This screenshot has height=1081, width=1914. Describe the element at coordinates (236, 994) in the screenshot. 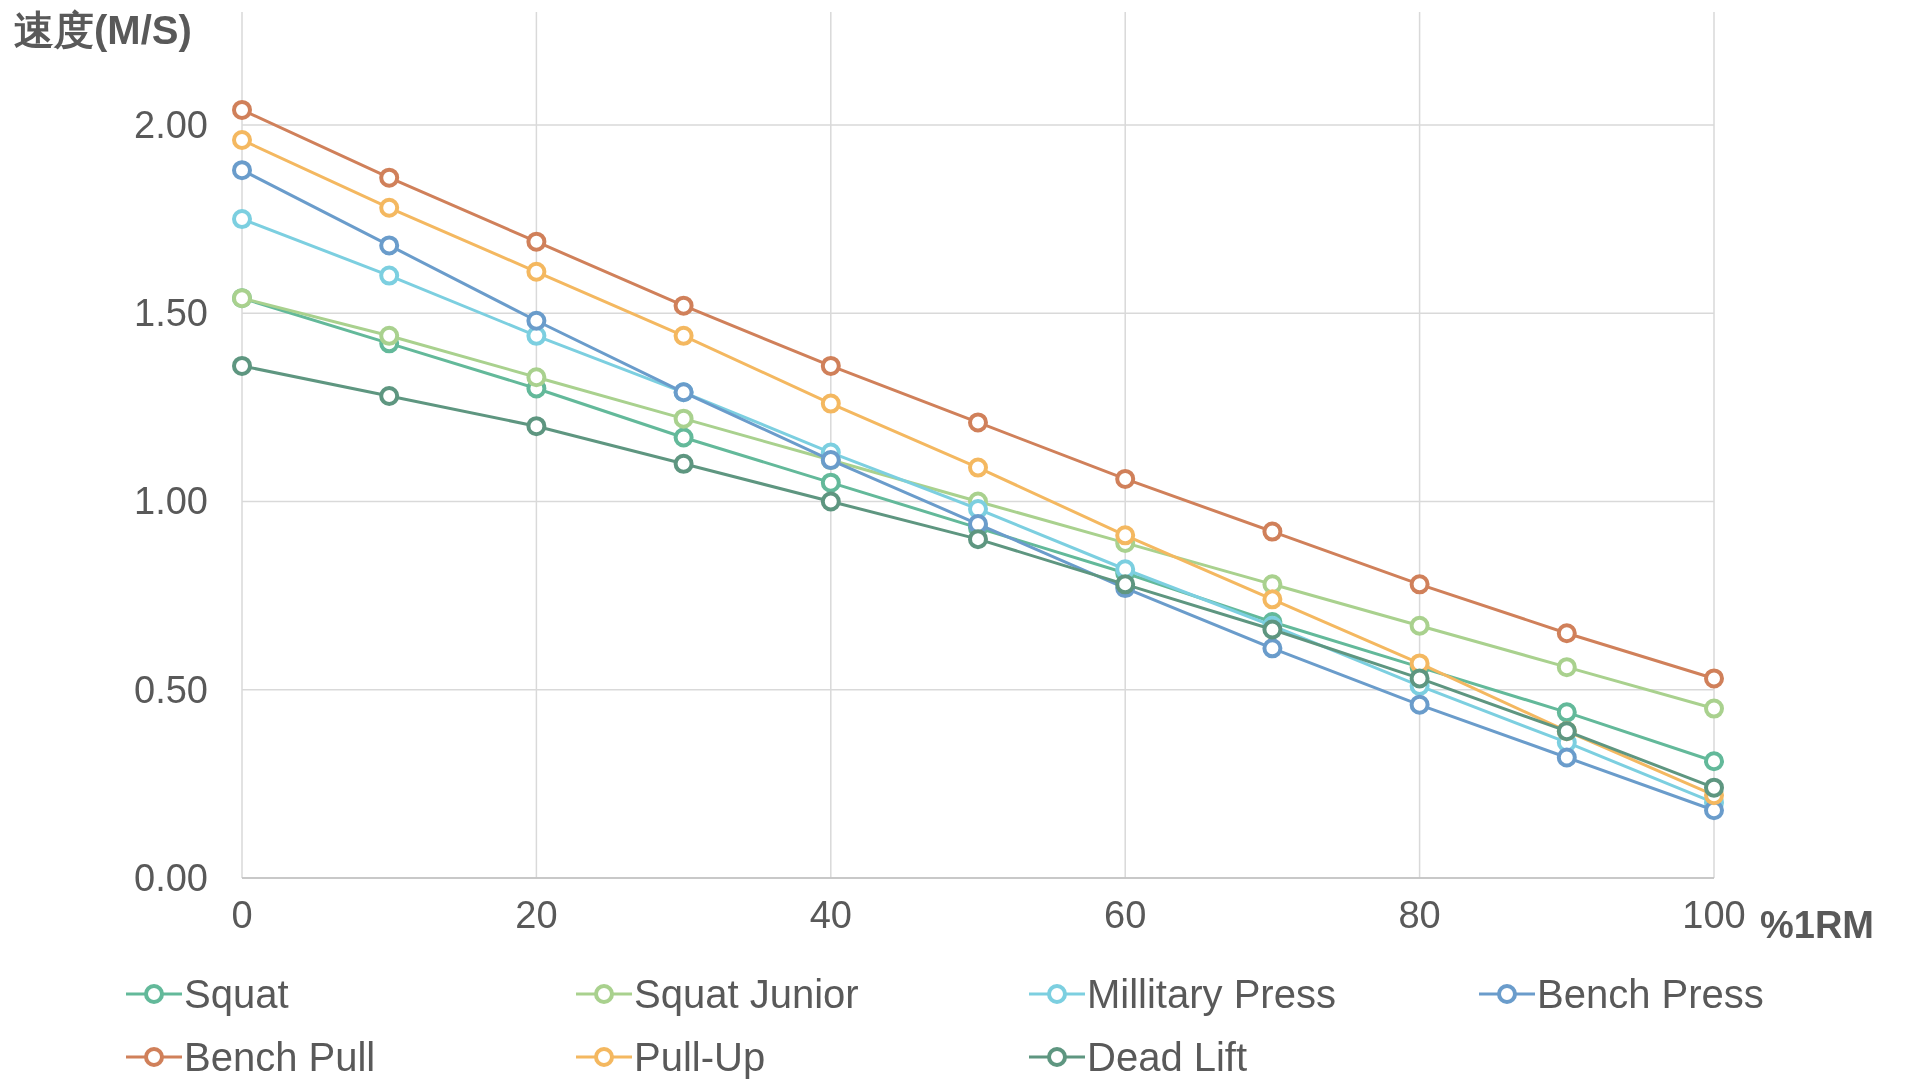

I see `legend-label: Squat` at that location.